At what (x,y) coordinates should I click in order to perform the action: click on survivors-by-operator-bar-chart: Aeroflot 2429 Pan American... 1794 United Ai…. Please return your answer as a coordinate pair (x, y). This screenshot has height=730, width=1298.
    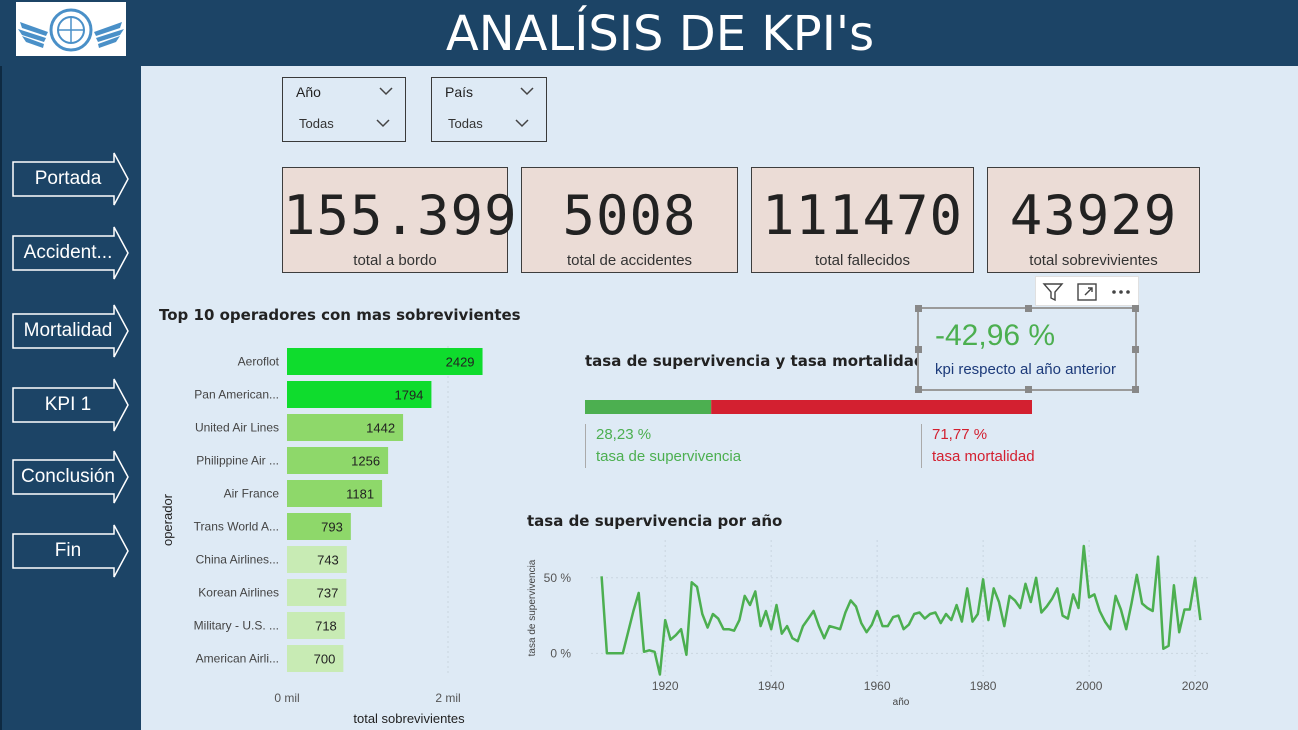
    Looking at the image, I should click on (321, 536).